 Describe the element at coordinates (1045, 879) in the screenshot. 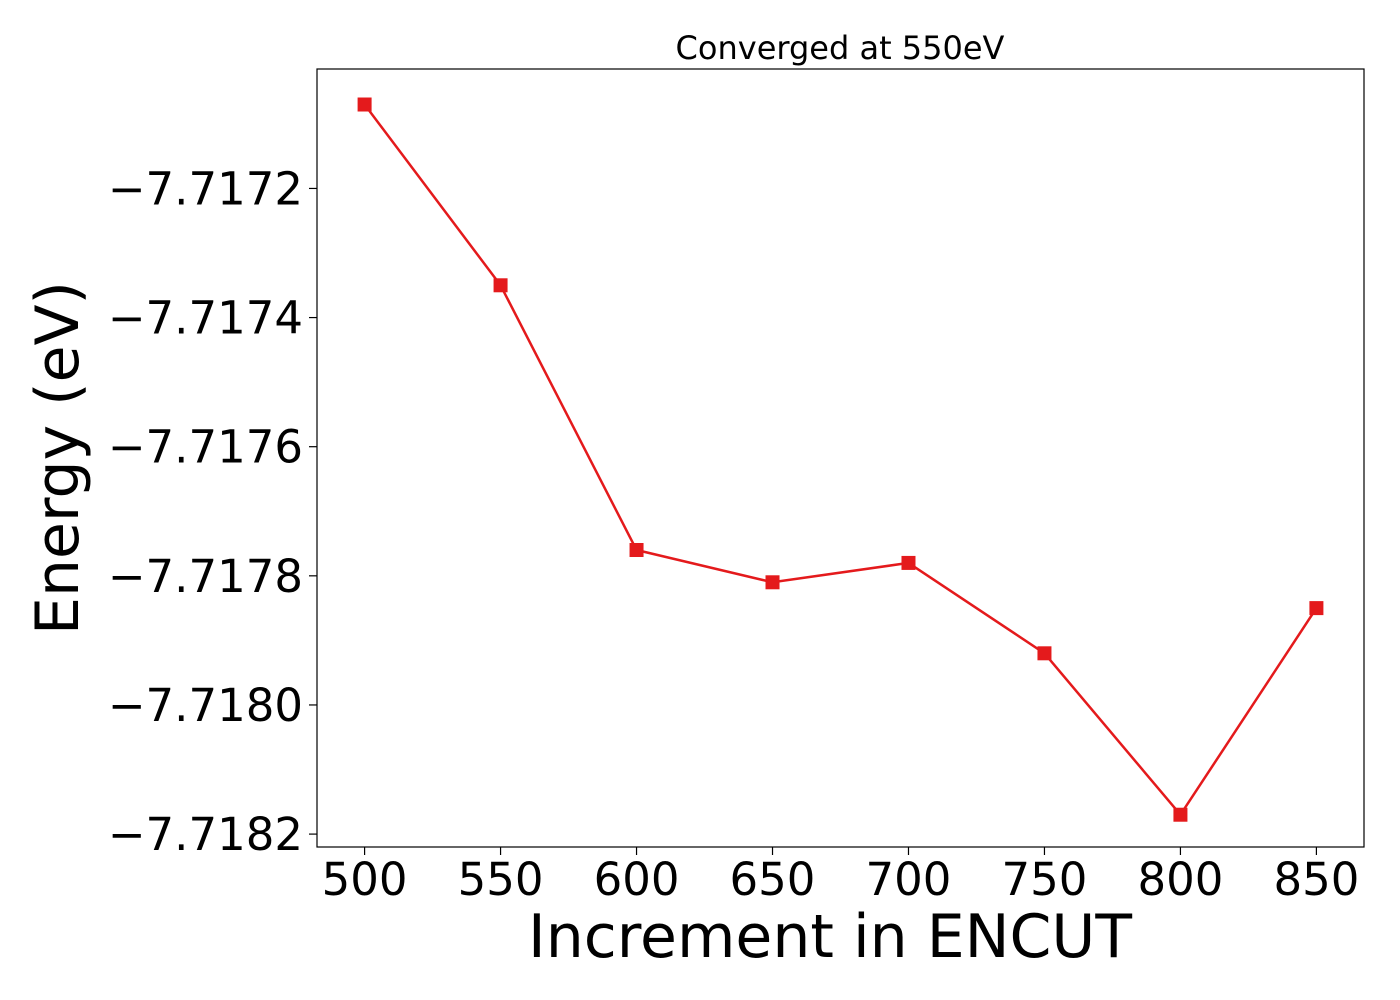

I see `x-tick-label: 750` at that location.